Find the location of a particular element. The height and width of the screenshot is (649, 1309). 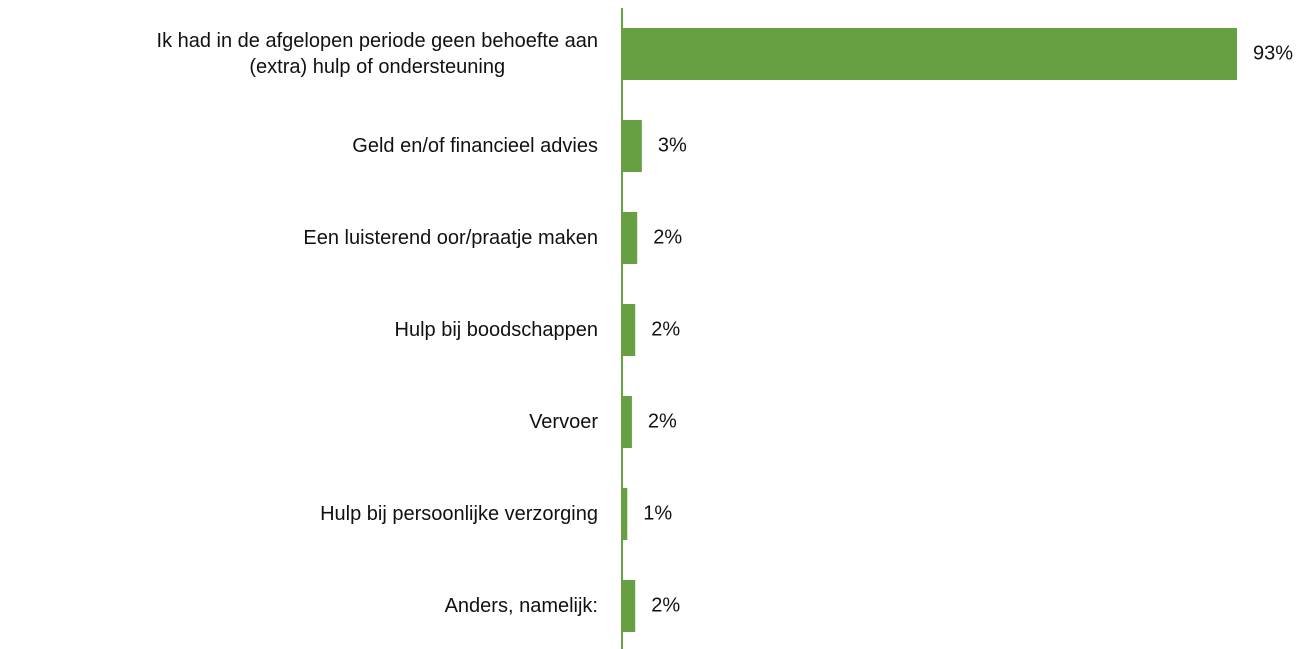

value-label: 93% is located at coordinates (1273, 53).